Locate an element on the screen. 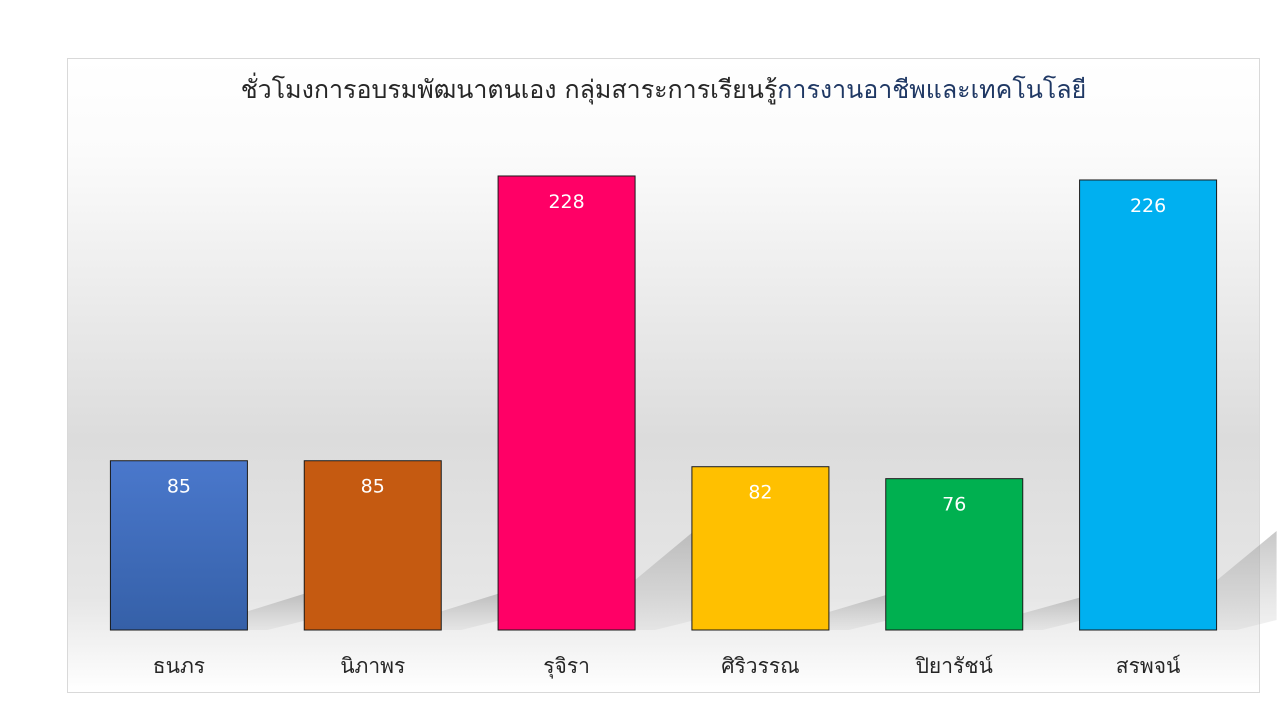  category-label-1: ธนภร is located at coordinates (179, 666).